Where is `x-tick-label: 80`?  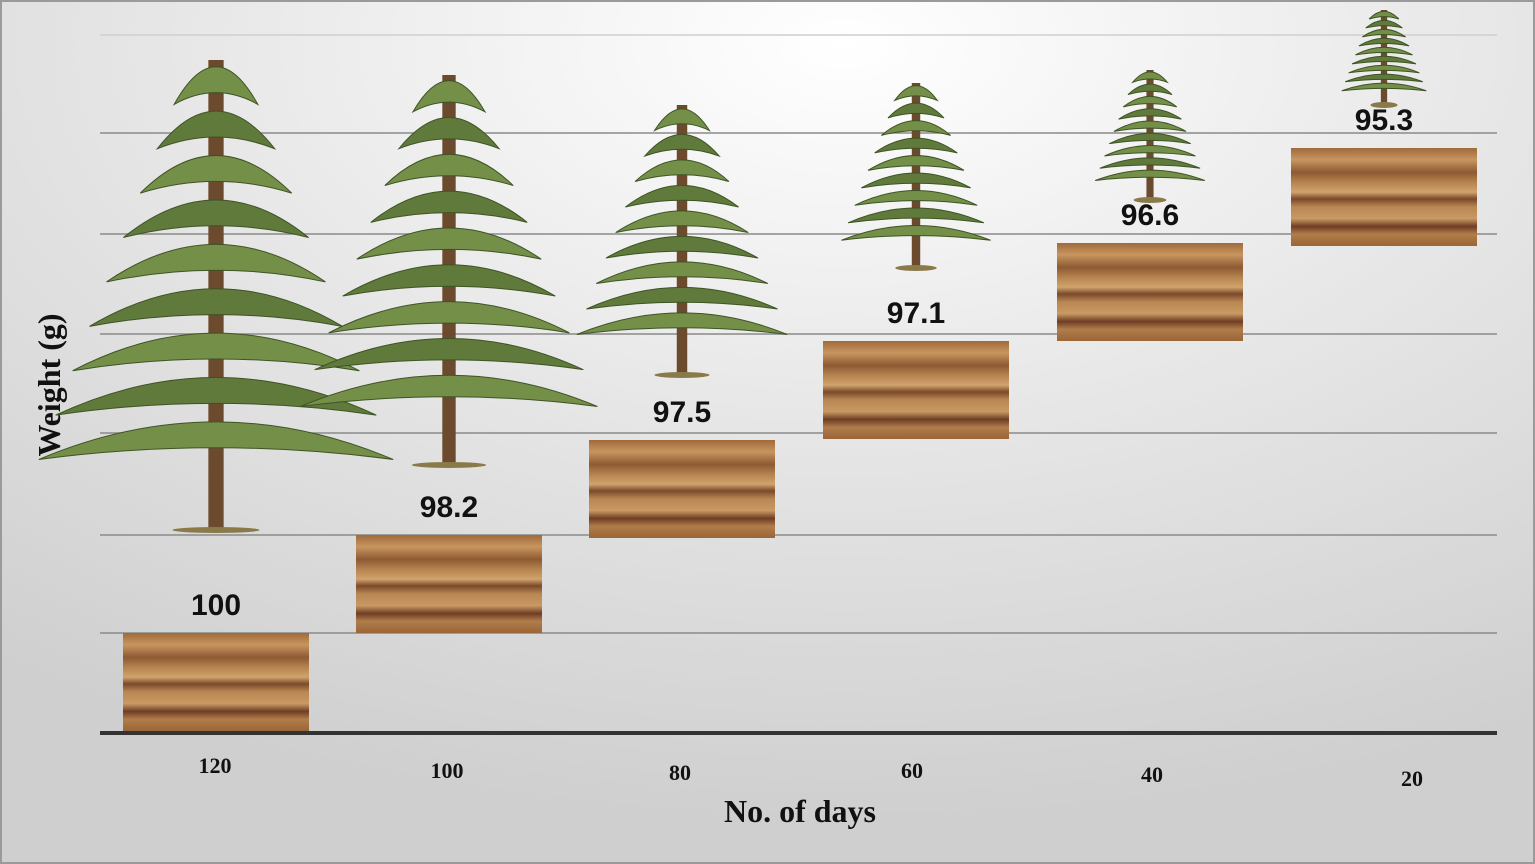 x-tick-label: 80 is located at coordinates (680, 772).